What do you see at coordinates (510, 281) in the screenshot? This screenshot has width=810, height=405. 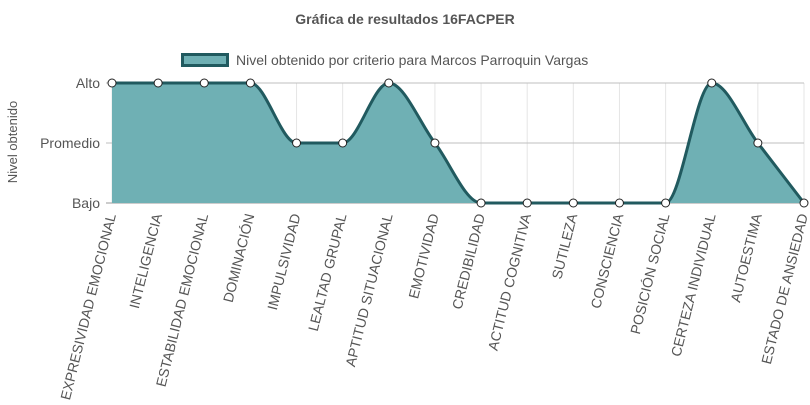 I see `x-tick-label: ACTITUD COGNITIVA` at bounding box center [510, 281].